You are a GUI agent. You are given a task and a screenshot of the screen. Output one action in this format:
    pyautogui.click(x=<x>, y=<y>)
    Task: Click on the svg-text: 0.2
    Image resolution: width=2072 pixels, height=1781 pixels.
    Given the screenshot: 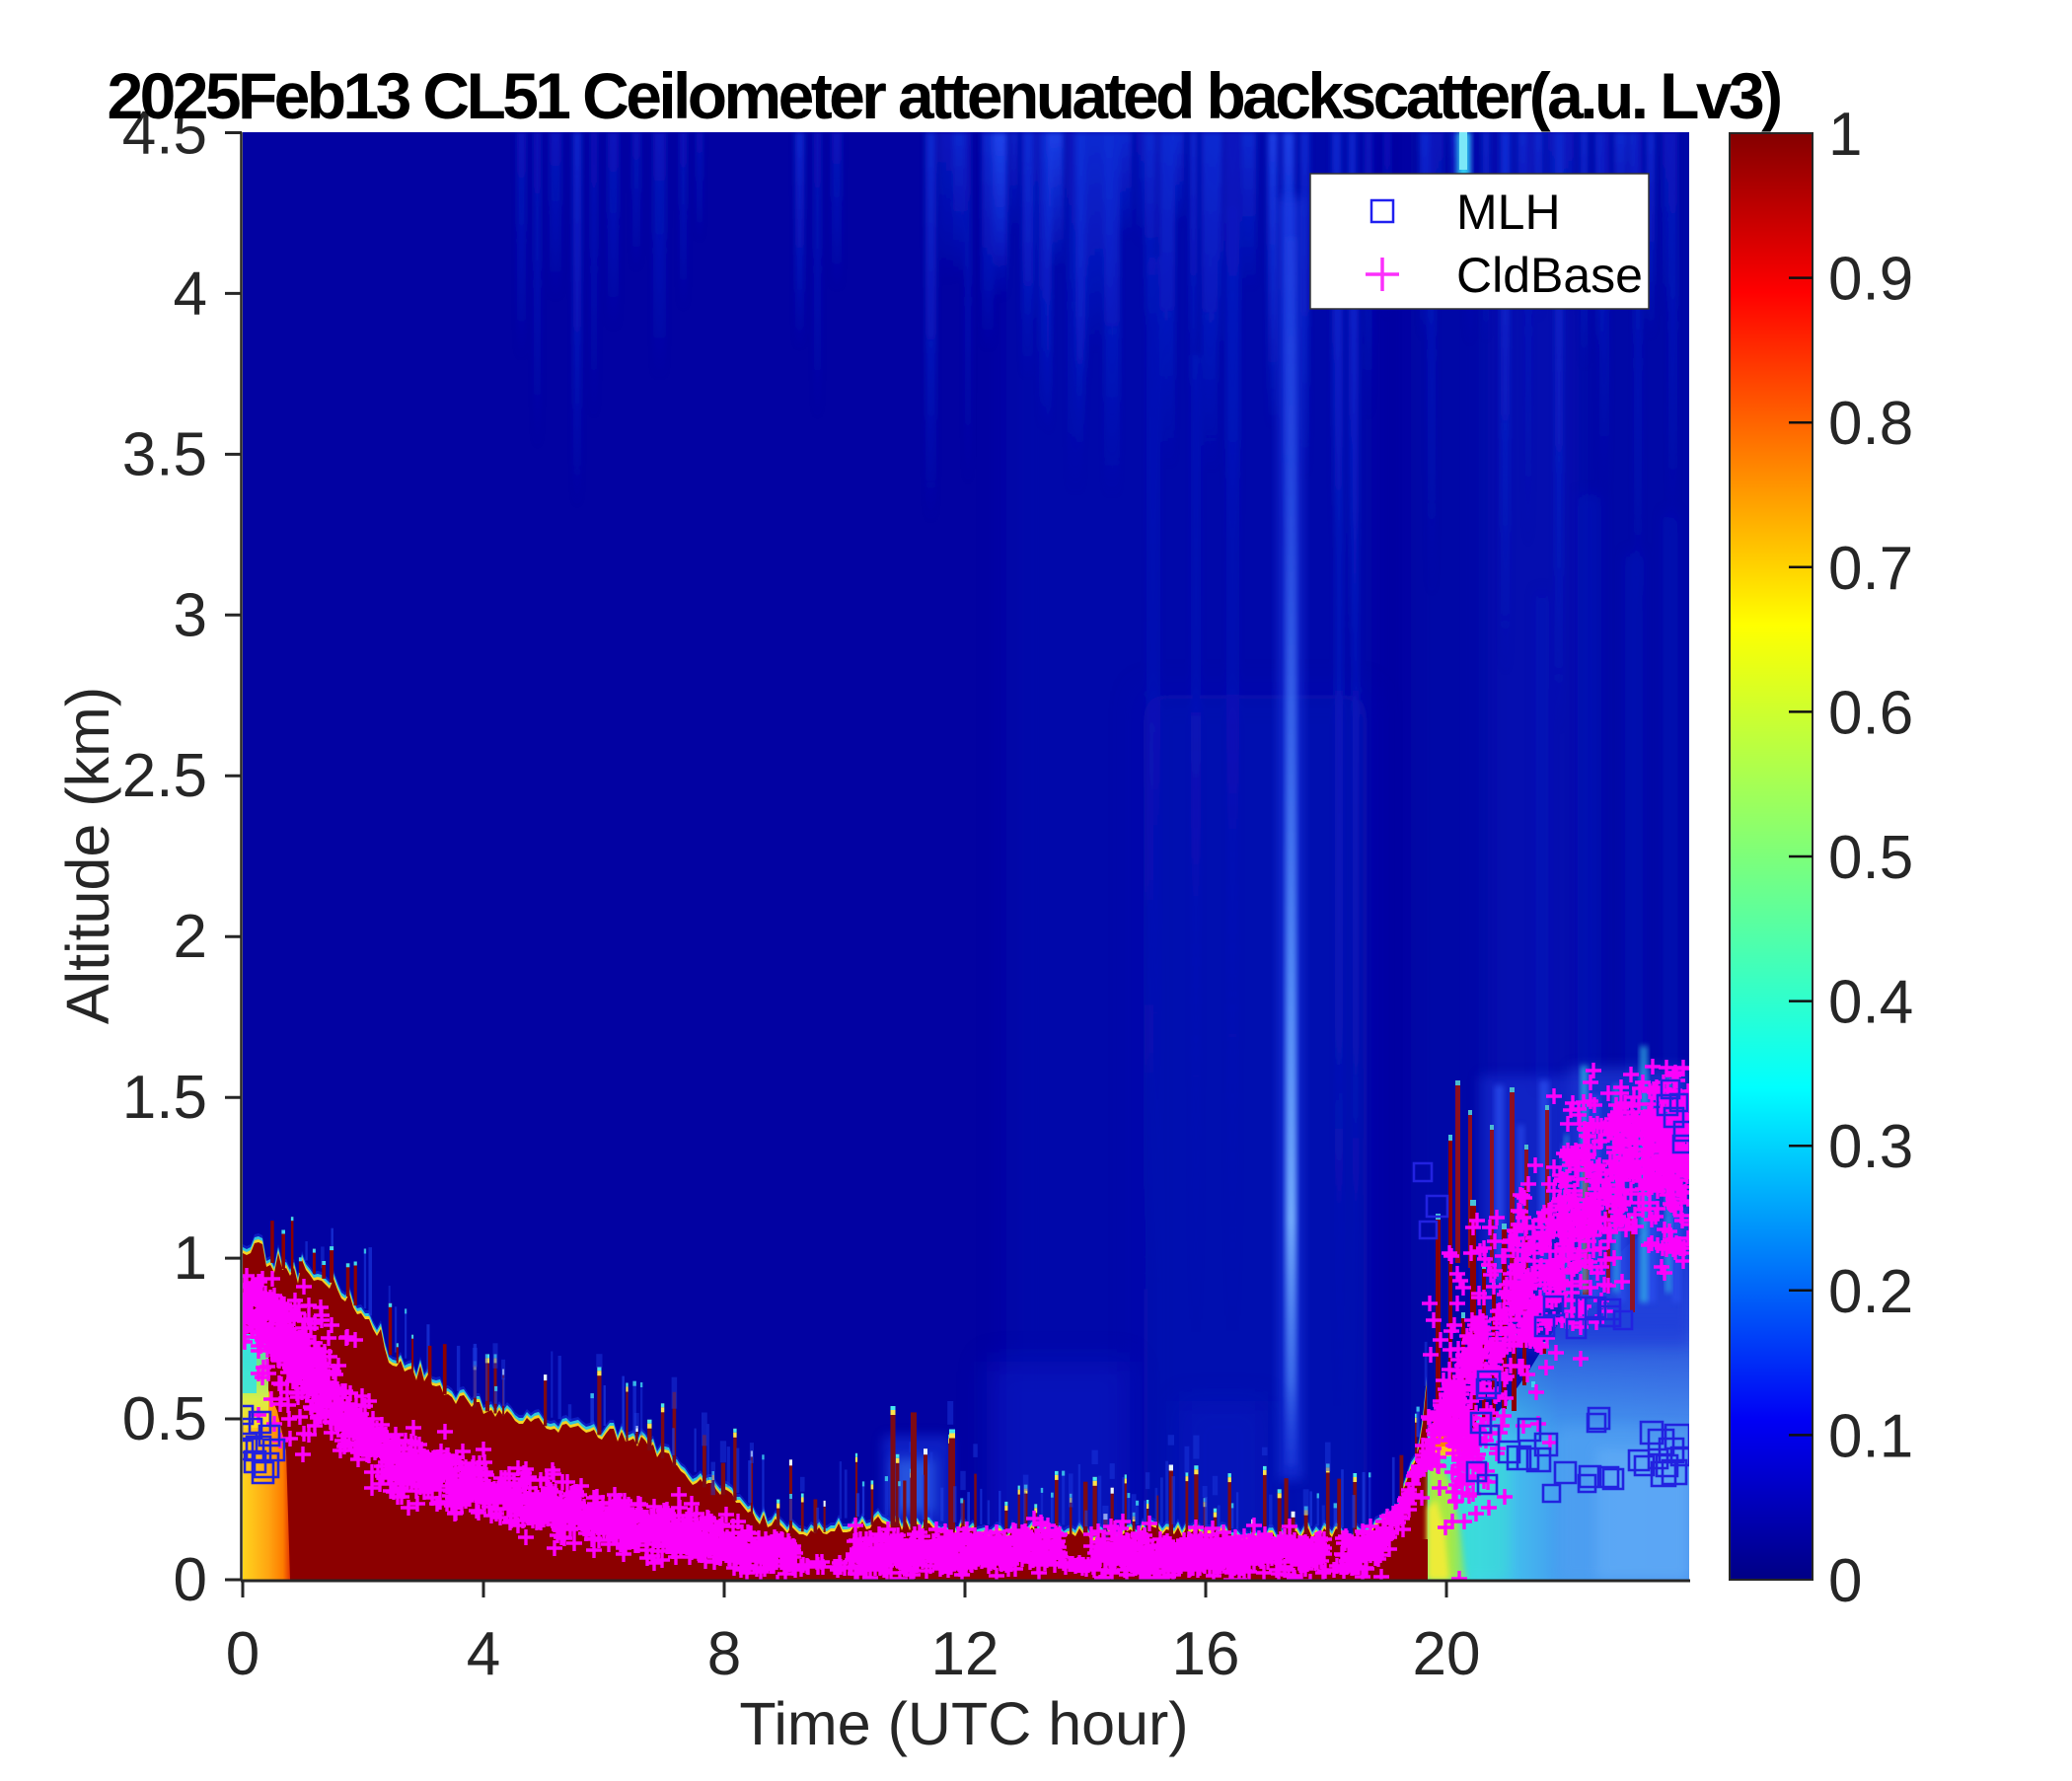 What is the action you would take?
    pyautogui.click(x=1870, y=1292)
    